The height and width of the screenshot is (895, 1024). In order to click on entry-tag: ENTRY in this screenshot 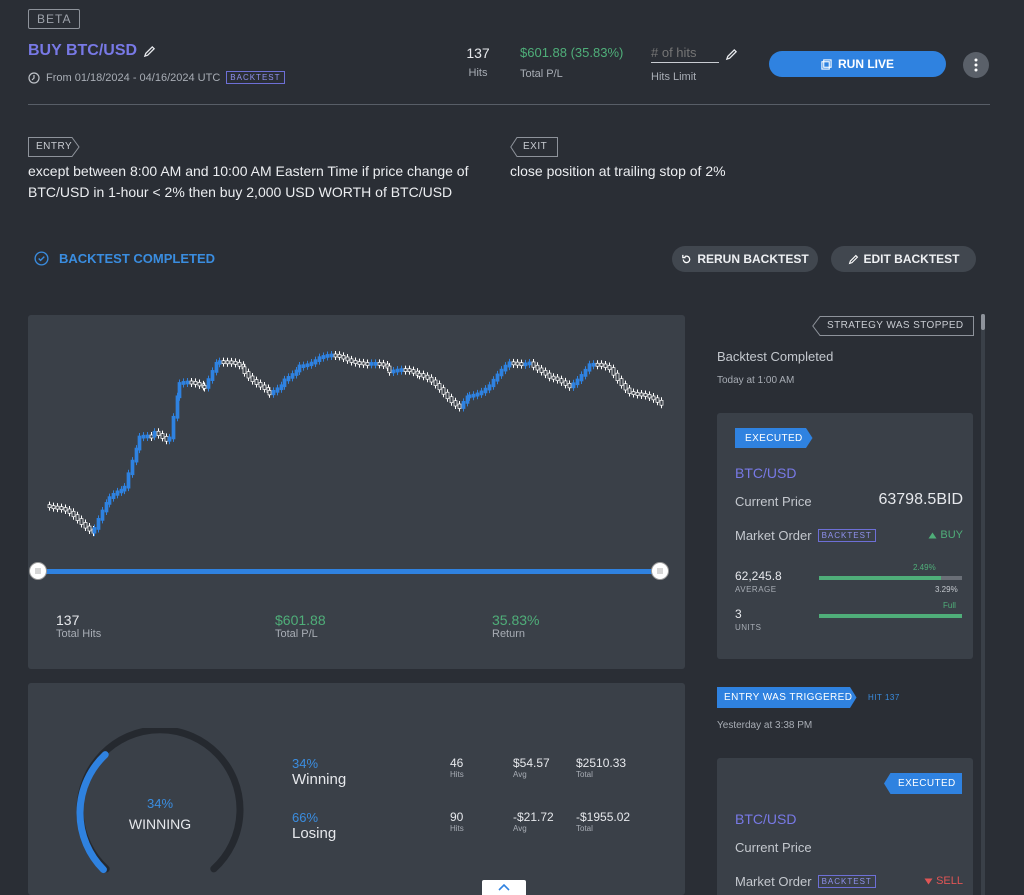, I will do `click(54, 146)`.